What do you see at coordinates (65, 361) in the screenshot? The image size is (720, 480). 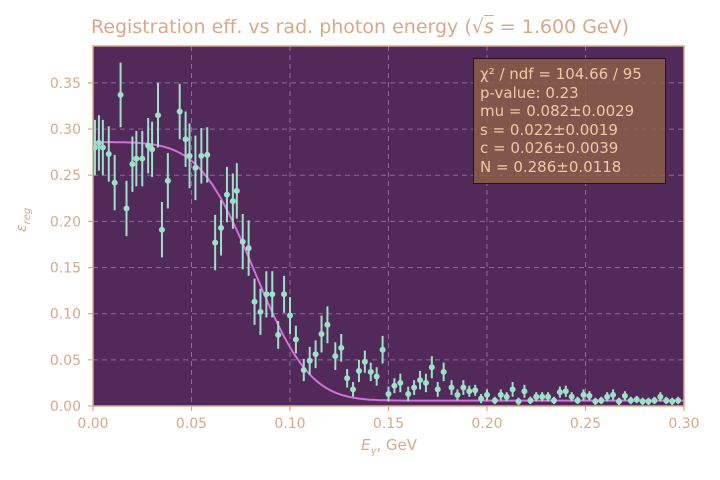 I see `y-tick-label: 0.05` at bounding box center [65, 361].